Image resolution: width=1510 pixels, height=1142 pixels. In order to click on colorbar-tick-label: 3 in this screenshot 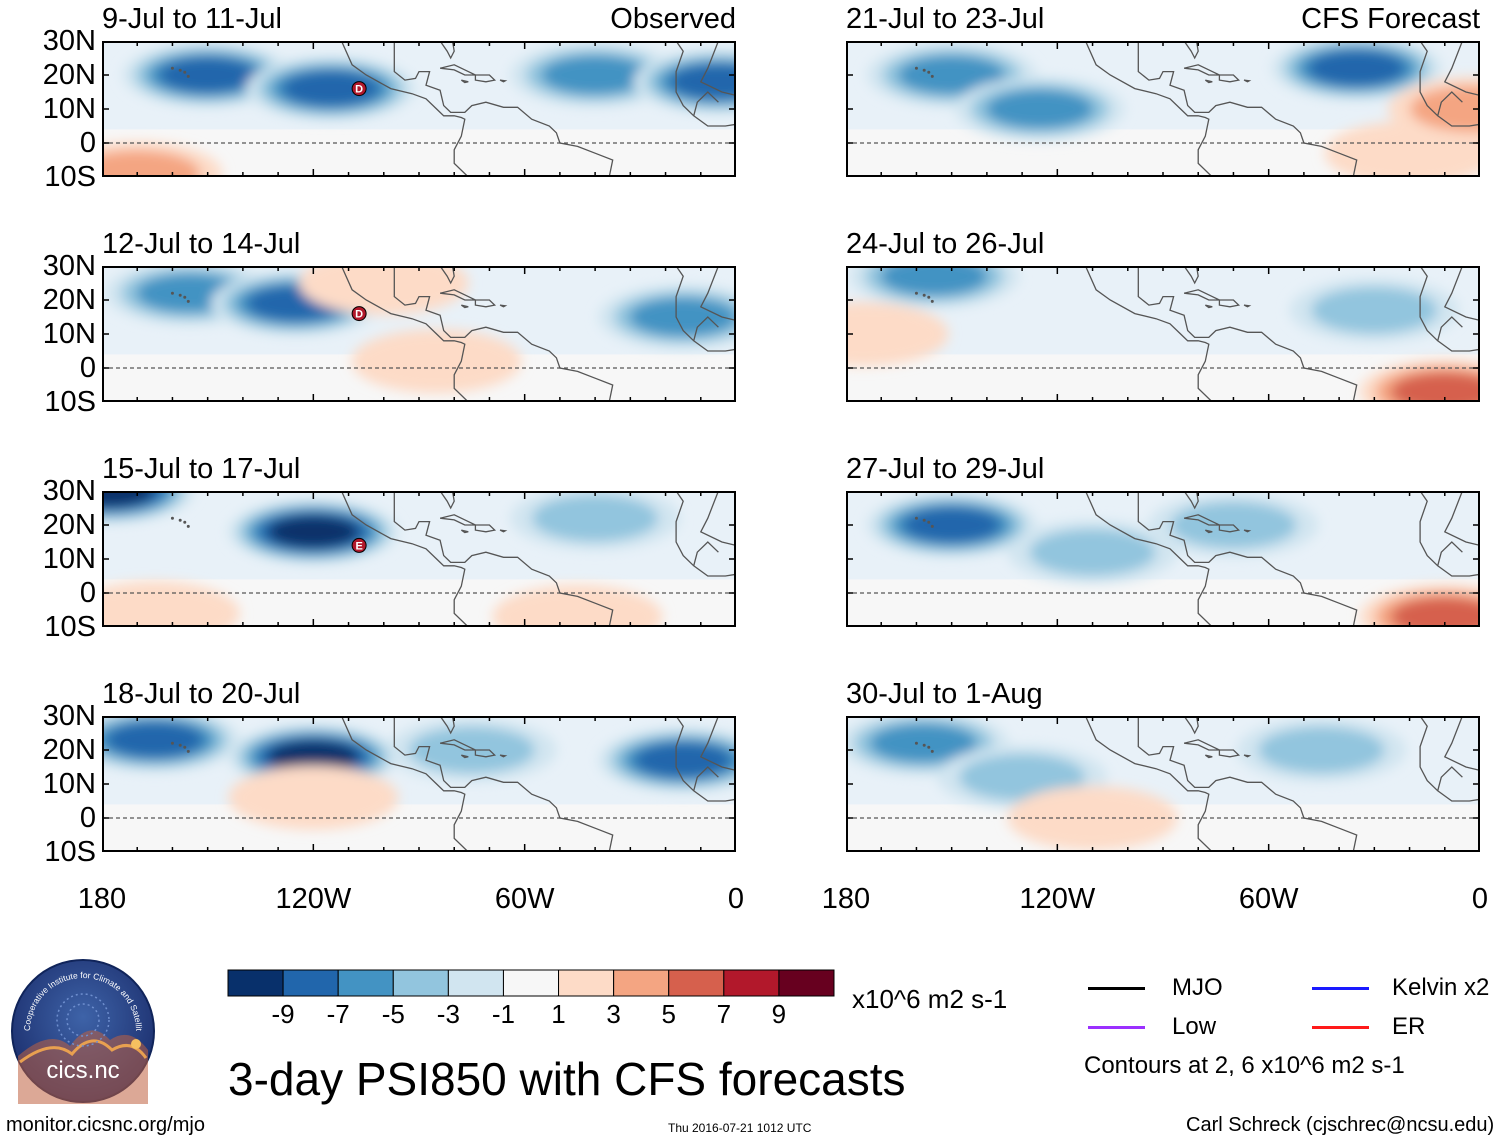, I will do `click(613, 1014)`.